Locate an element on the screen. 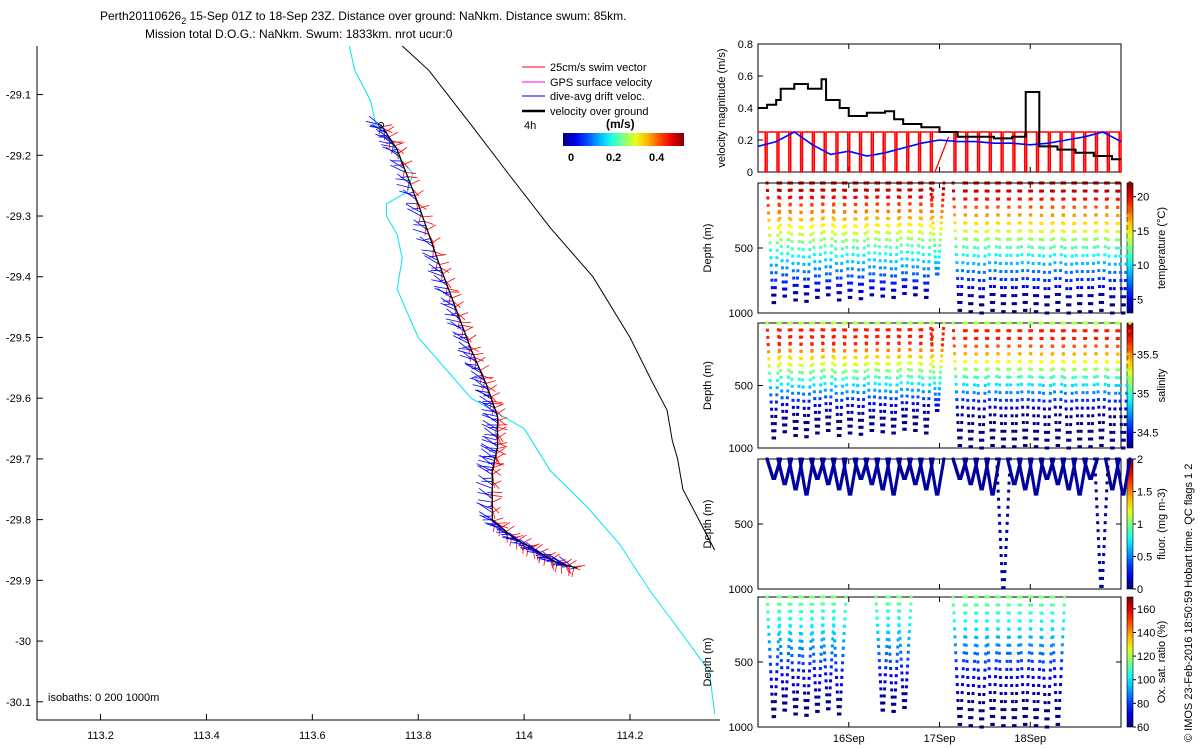 This screenshot has width=1200, height=750. temperature-cbar-title: temperature (°C) is located at coordinates (1162, 248).